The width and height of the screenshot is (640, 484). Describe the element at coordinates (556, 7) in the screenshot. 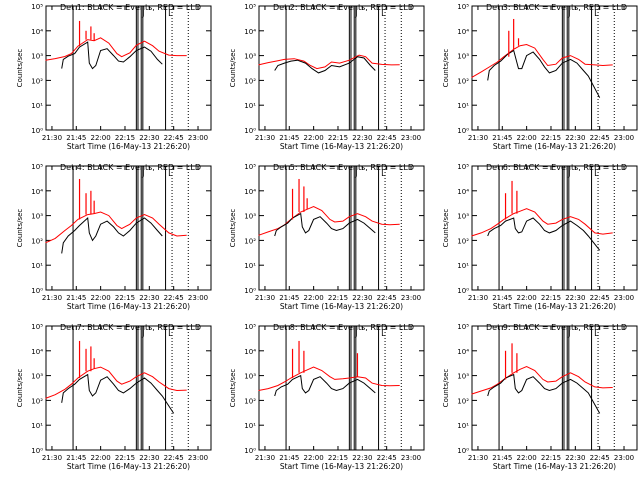

I see `chart-title: Det 3: BLACK = Events, RED = LLD` at that location.